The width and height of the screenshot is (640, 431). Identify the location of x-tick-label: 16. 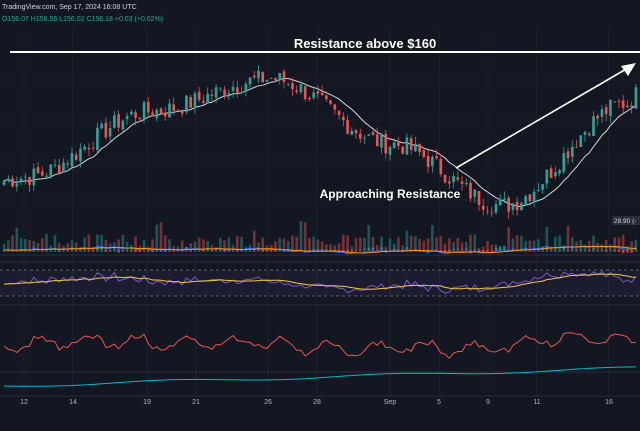
(609, 402).